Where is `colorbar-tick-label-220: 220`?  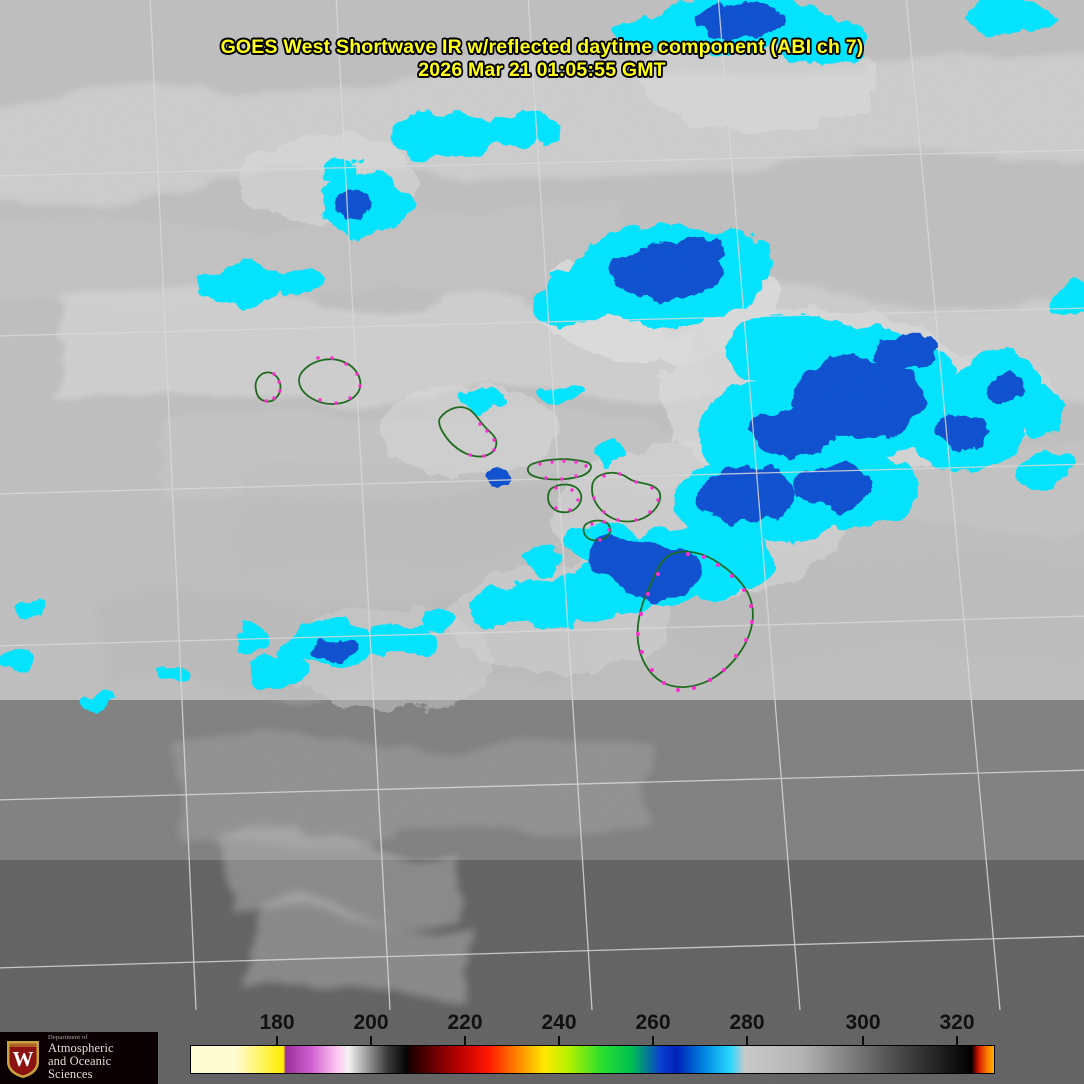
colorbar-tick-label-220: 220 is located at coordinates (465, 1022).